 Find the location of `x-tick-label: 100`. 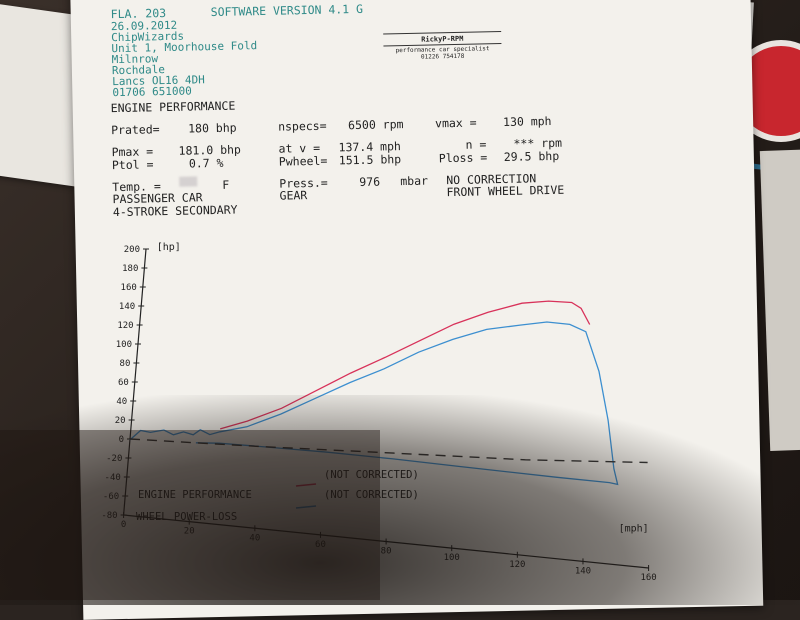

x-tick-label: 100 is located at coordinates (452, 558).